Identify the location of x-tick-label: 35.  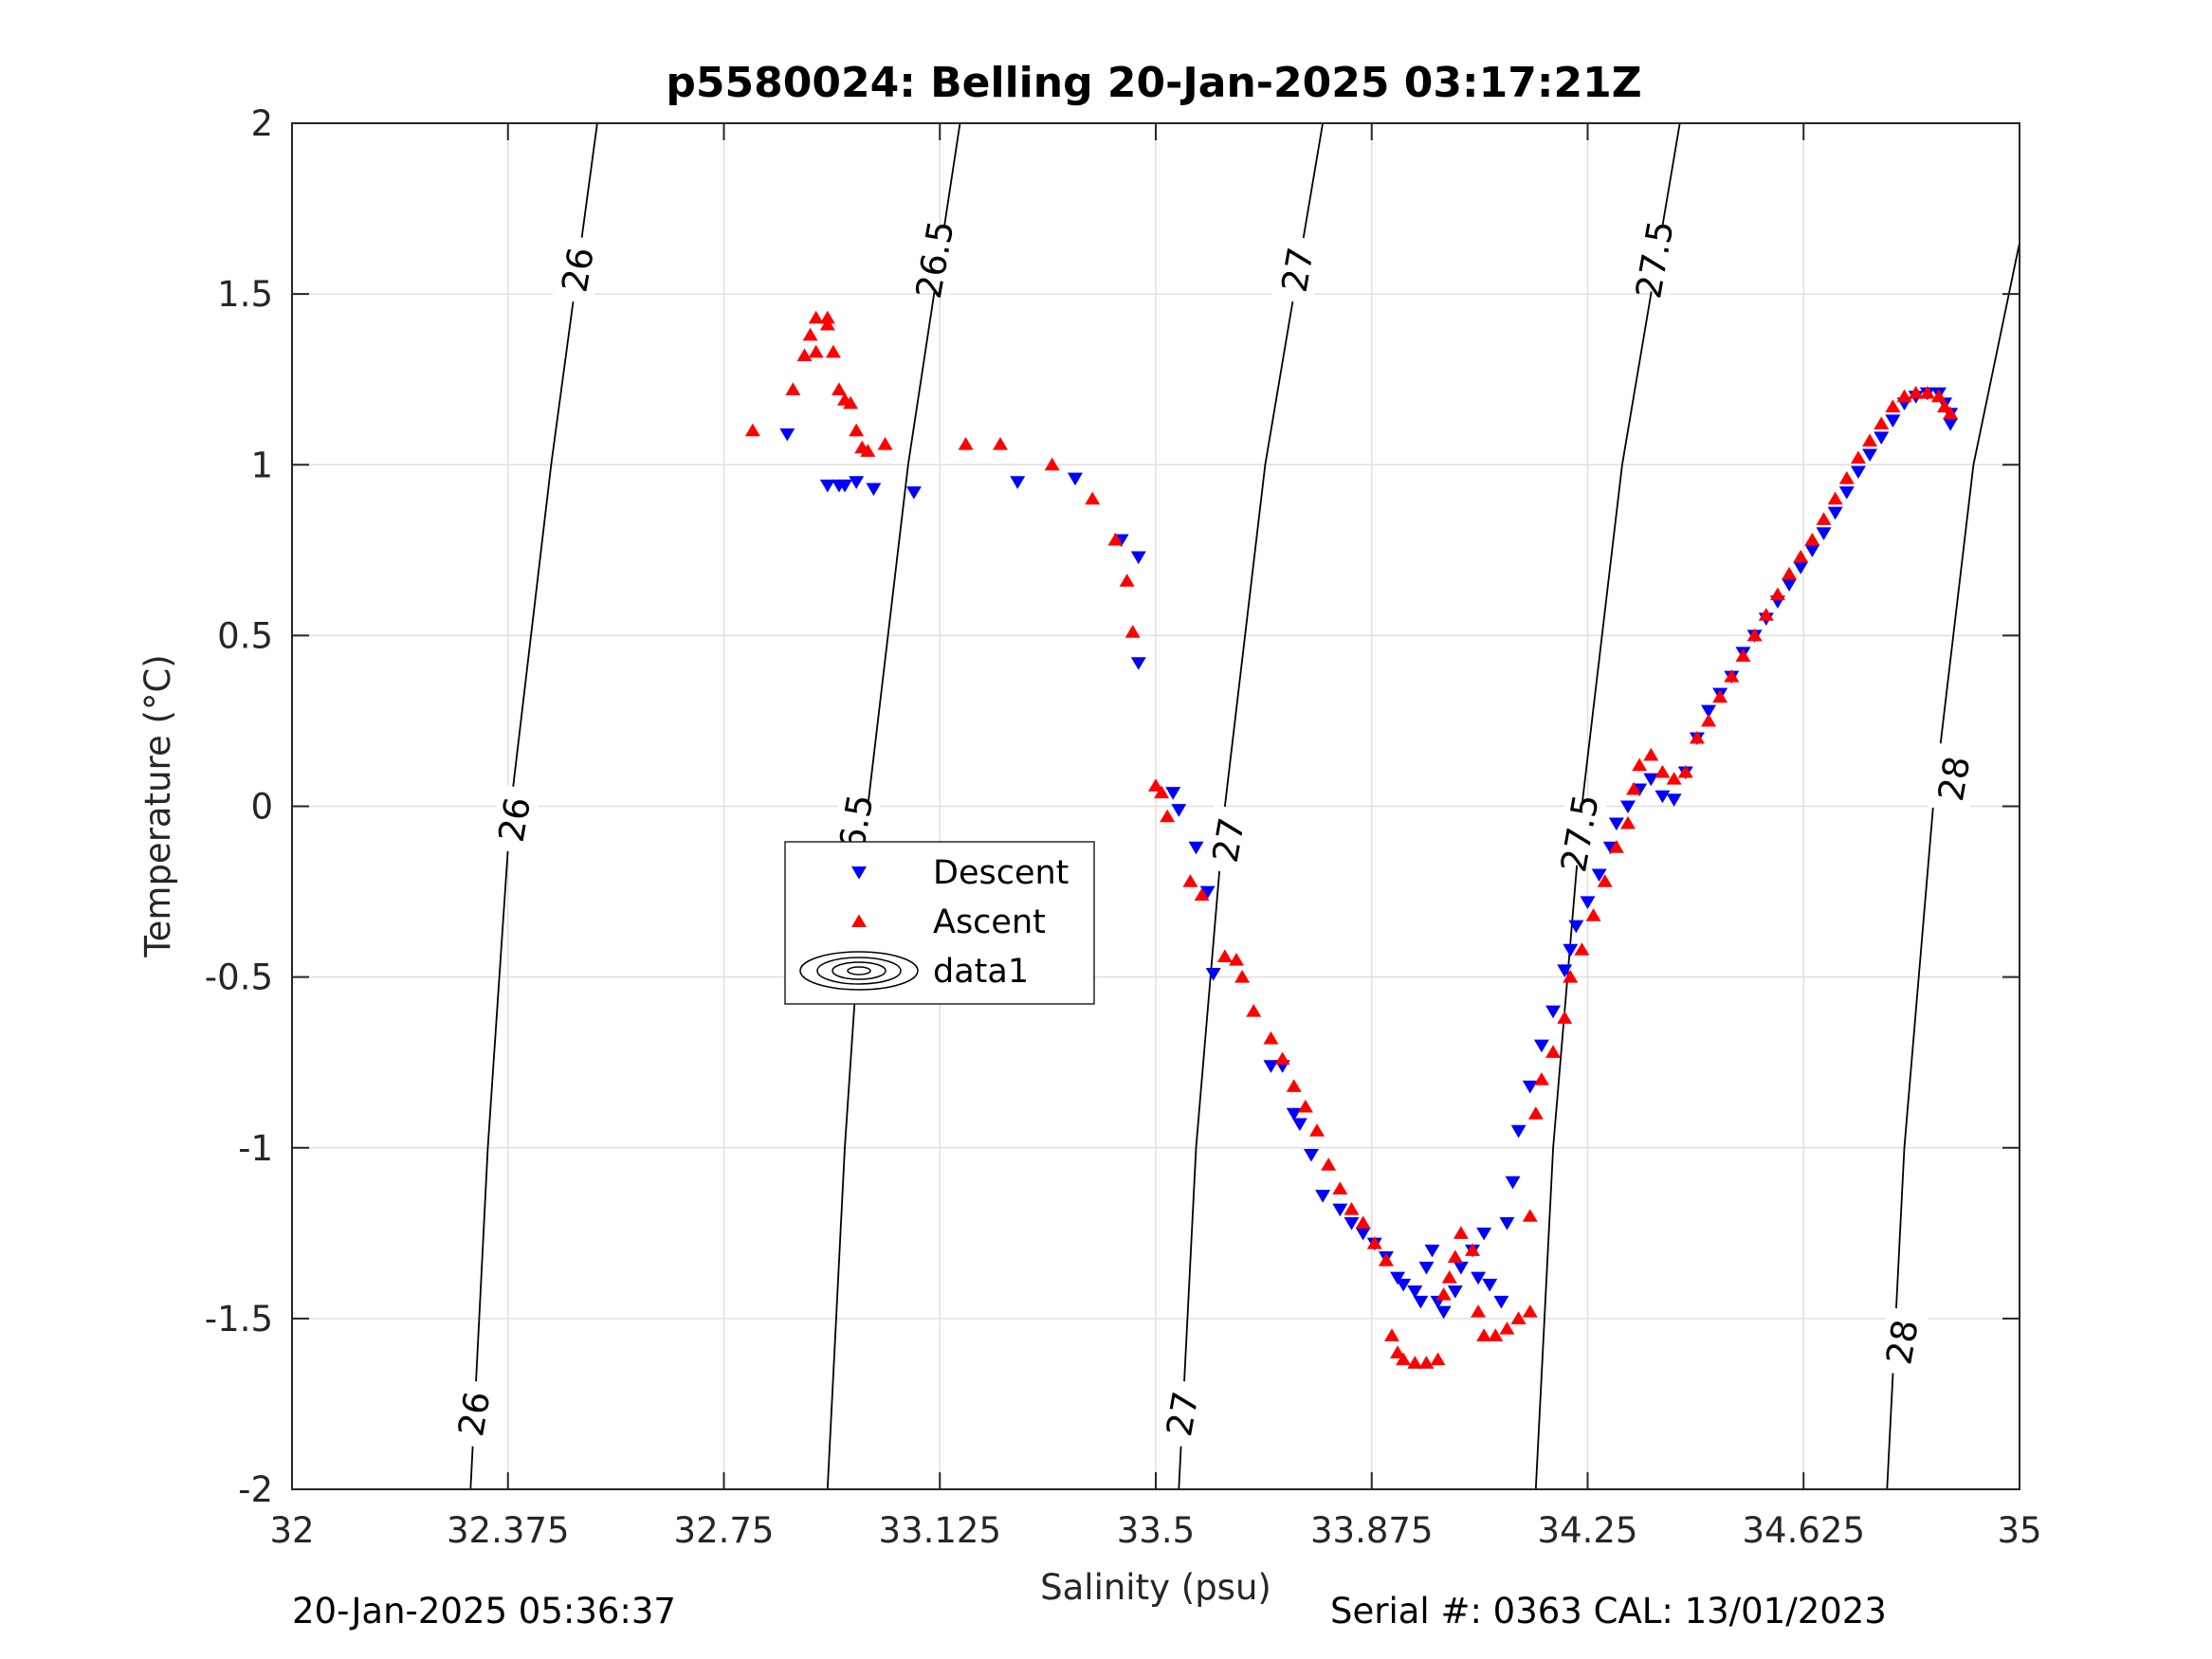
(2019, 1530).